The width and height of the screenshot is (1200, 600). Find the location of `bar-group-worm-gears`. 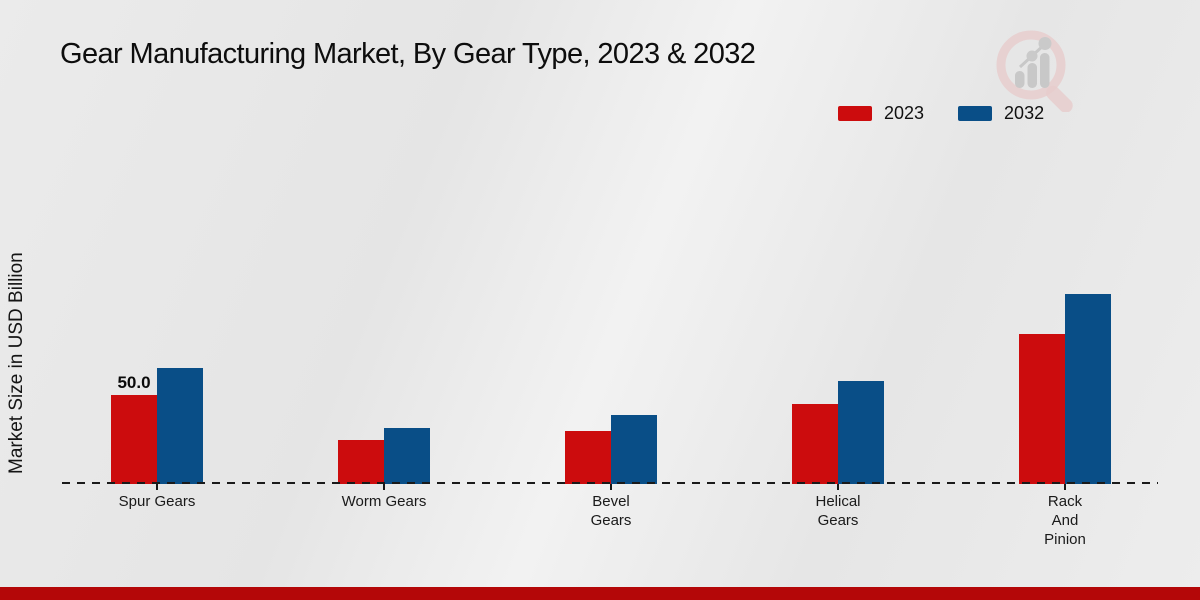

bar-group-worm-gears is located at coordinates (384, 456).